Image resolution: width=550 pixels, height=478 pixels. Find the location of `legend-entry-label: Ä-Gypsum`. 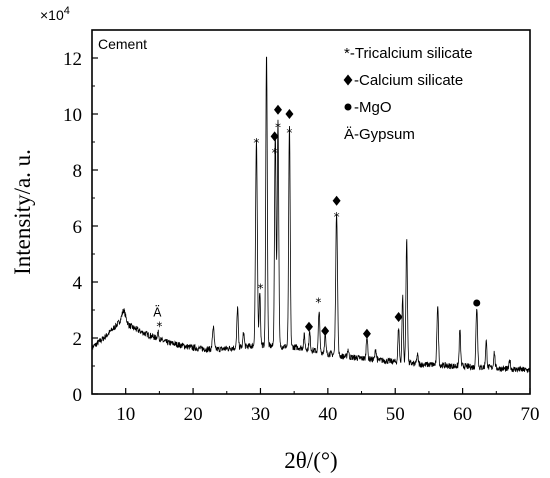

legend-entry-label: Ä-Gypsum is located at coordinates (379, 134).